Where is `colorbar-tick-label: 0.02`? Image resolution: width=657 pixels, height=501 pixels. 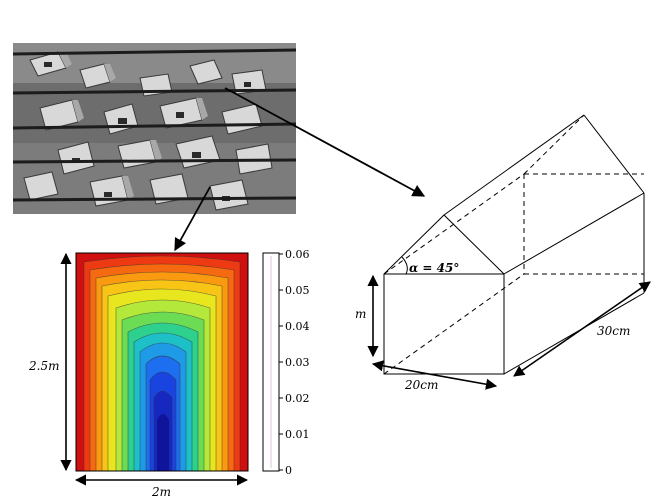 colorbar-tick-label: 0.02 is located at coordinates (297, 398).